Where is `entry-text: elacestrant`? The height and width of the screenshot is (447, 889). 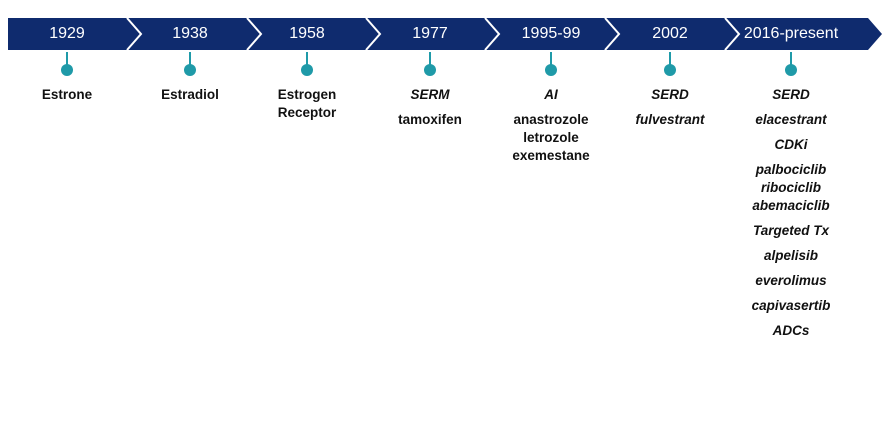 entry-text: elacestrant is located at coordinates (791, 119).